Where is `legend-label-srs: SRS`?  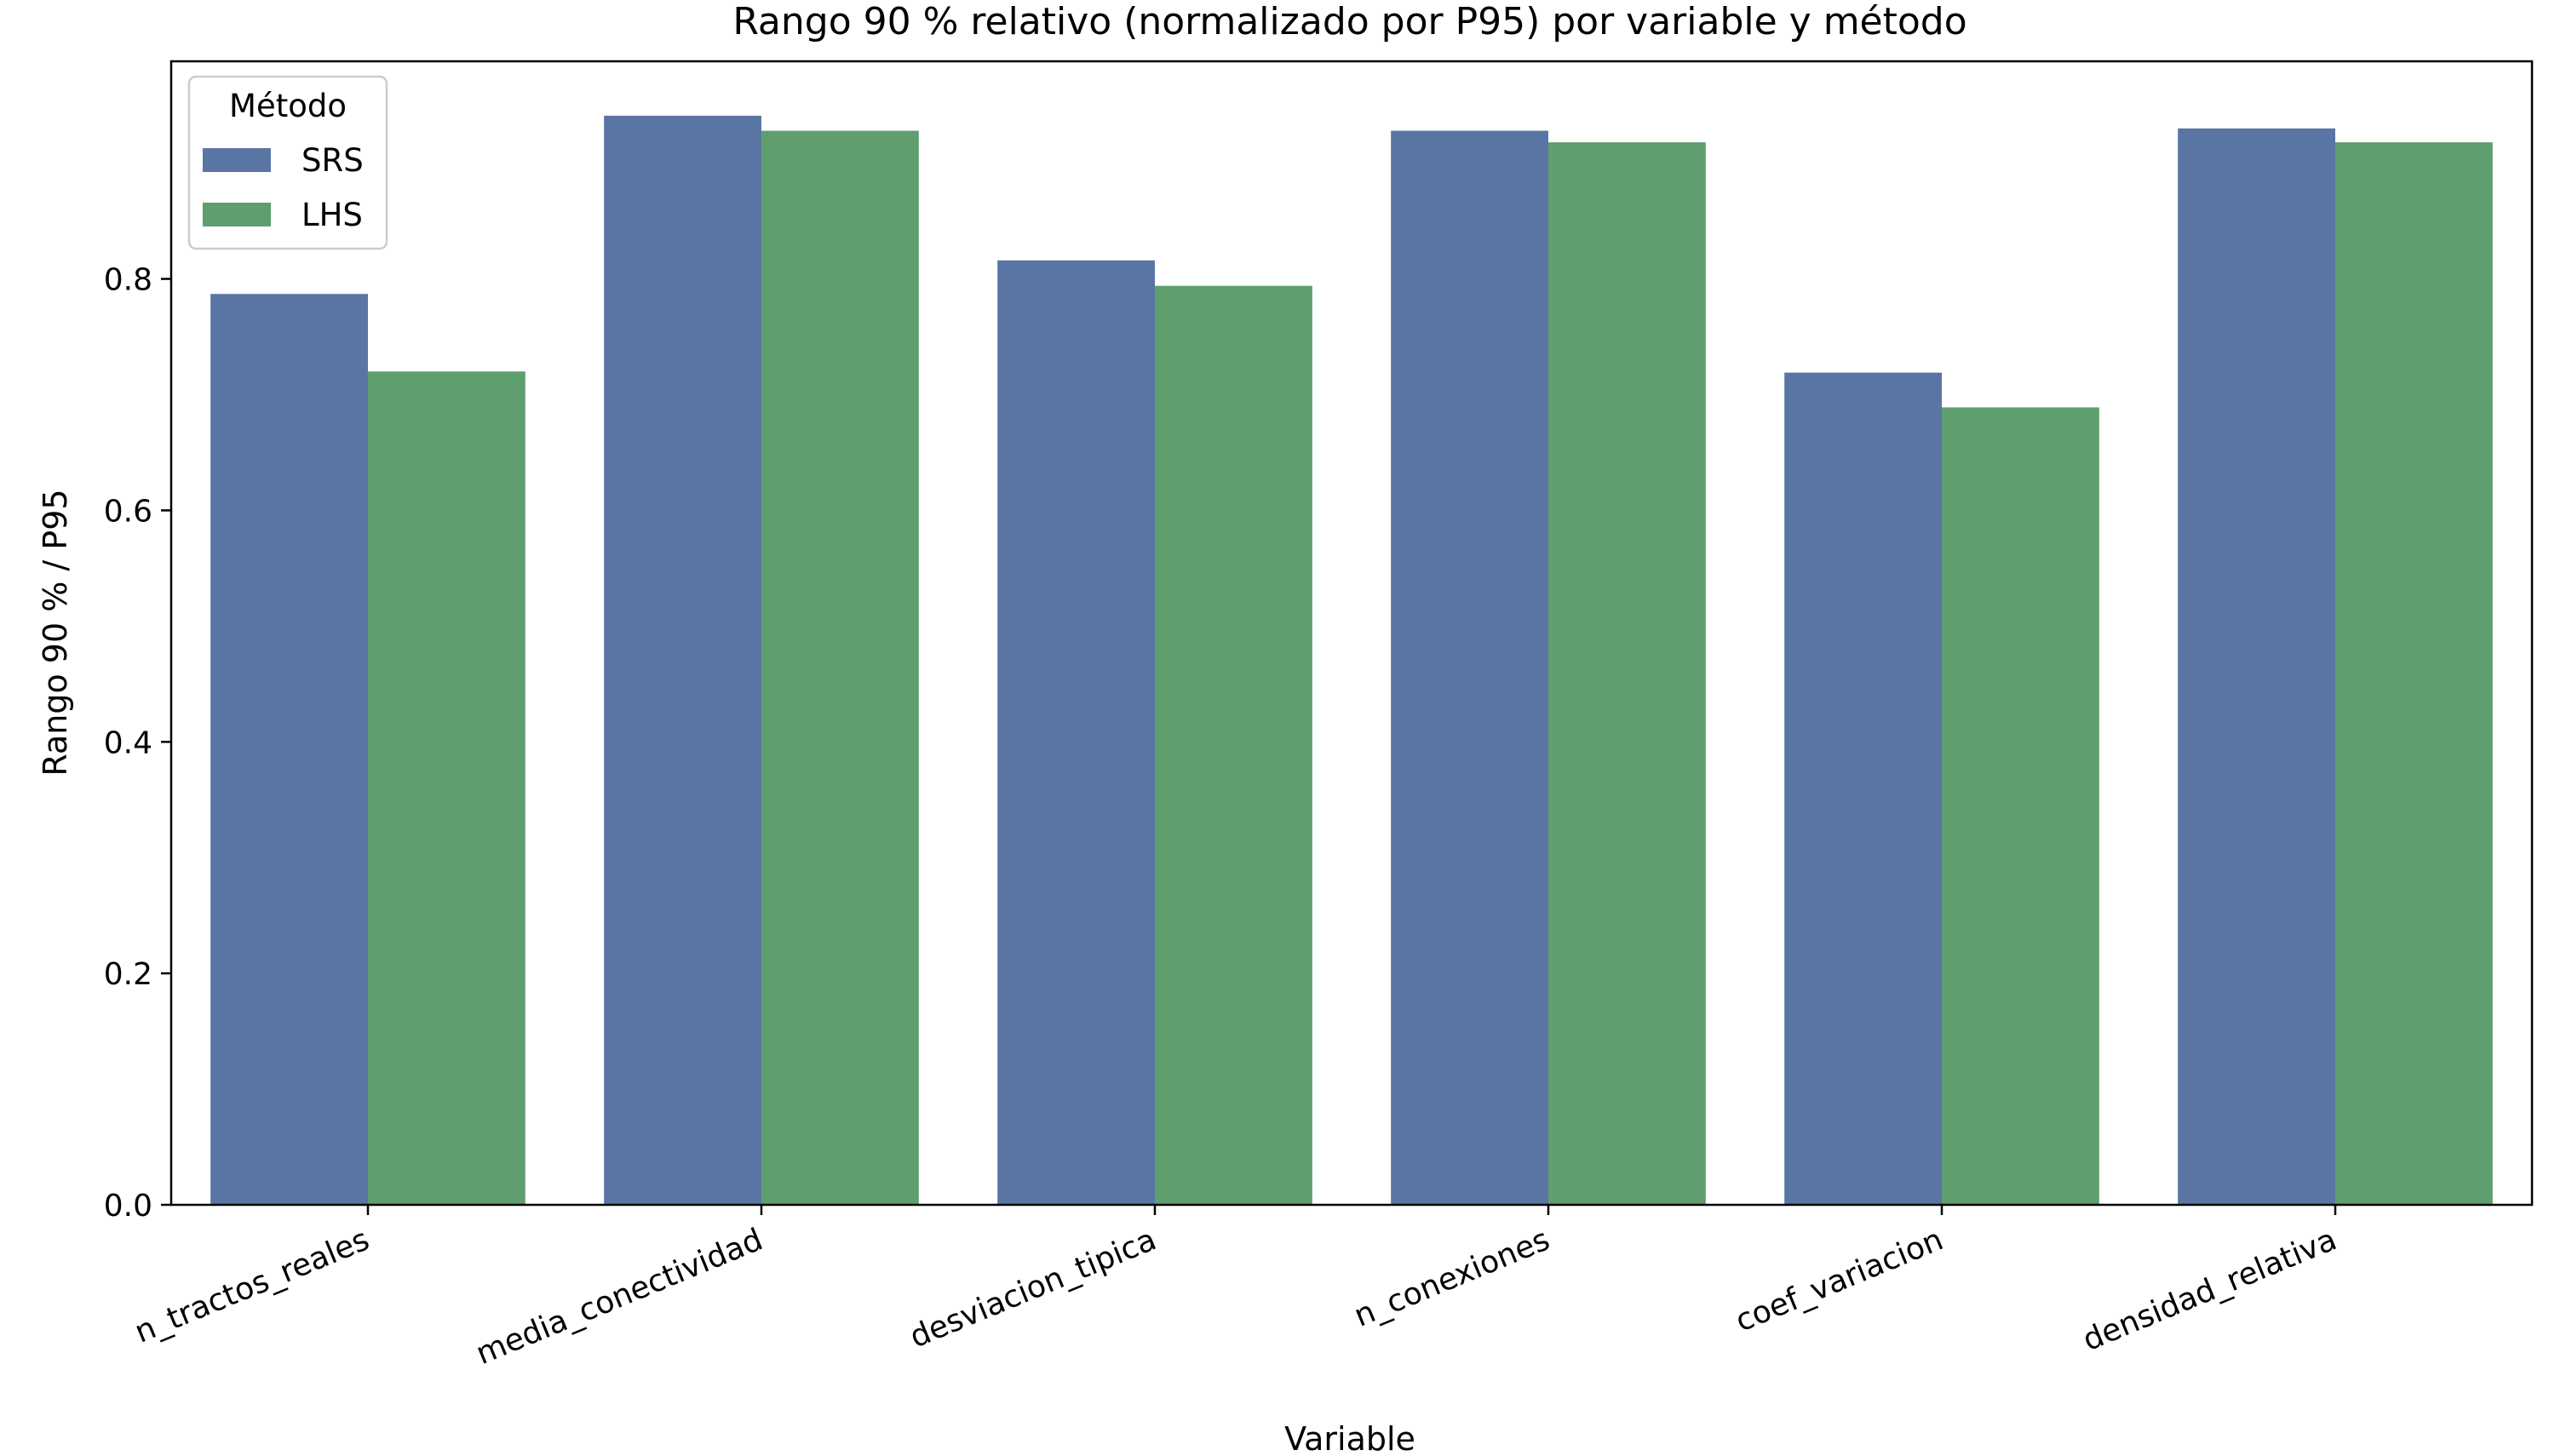 legend-label-srs: SRS is located at coordinates (332, 160).